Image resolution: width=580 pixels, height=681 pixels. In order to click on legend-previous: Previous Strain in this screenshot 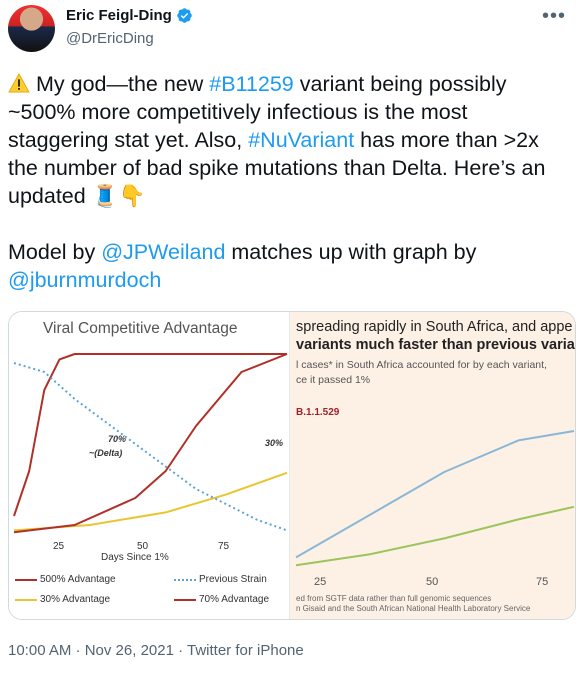, I will do `click(220, 579)`.